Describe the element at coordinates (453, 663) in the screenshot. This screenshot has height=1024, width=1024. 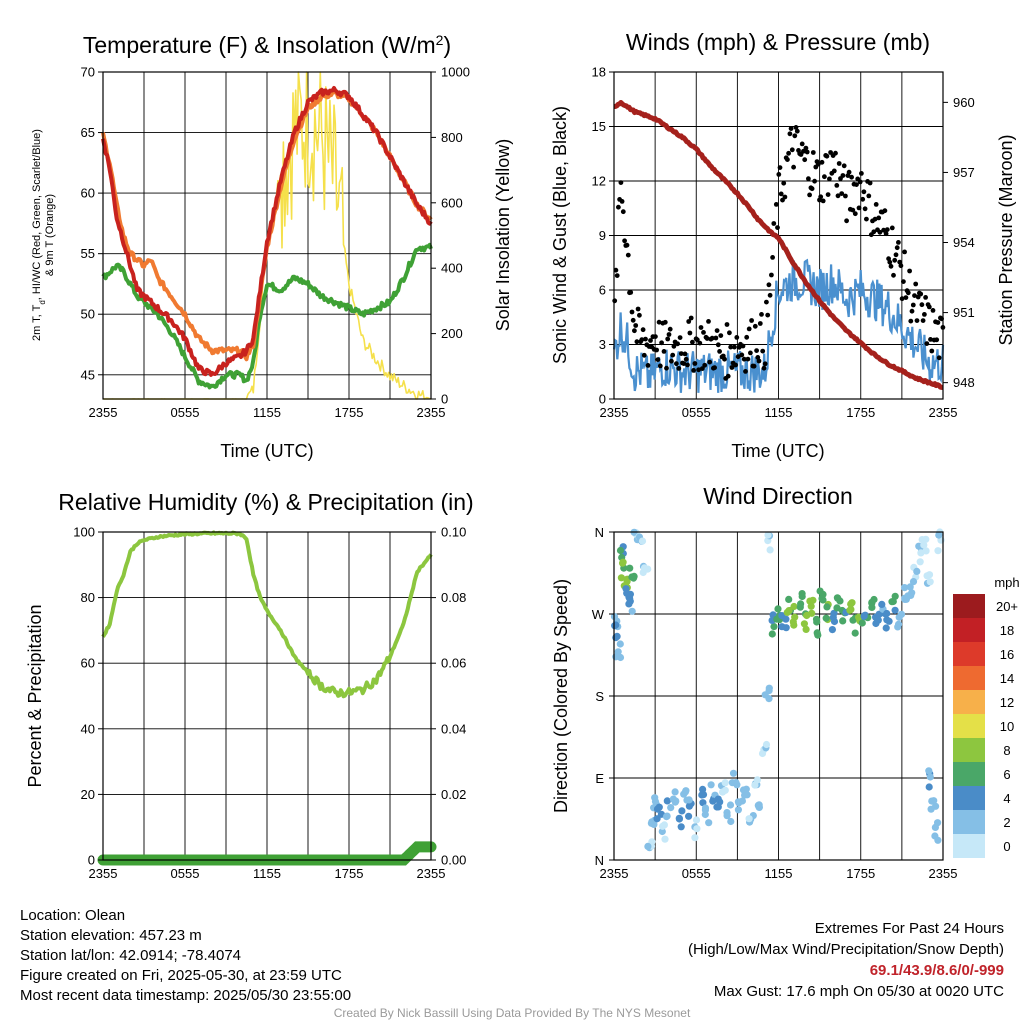
I see `y2tick-label: 0.06` at that location.